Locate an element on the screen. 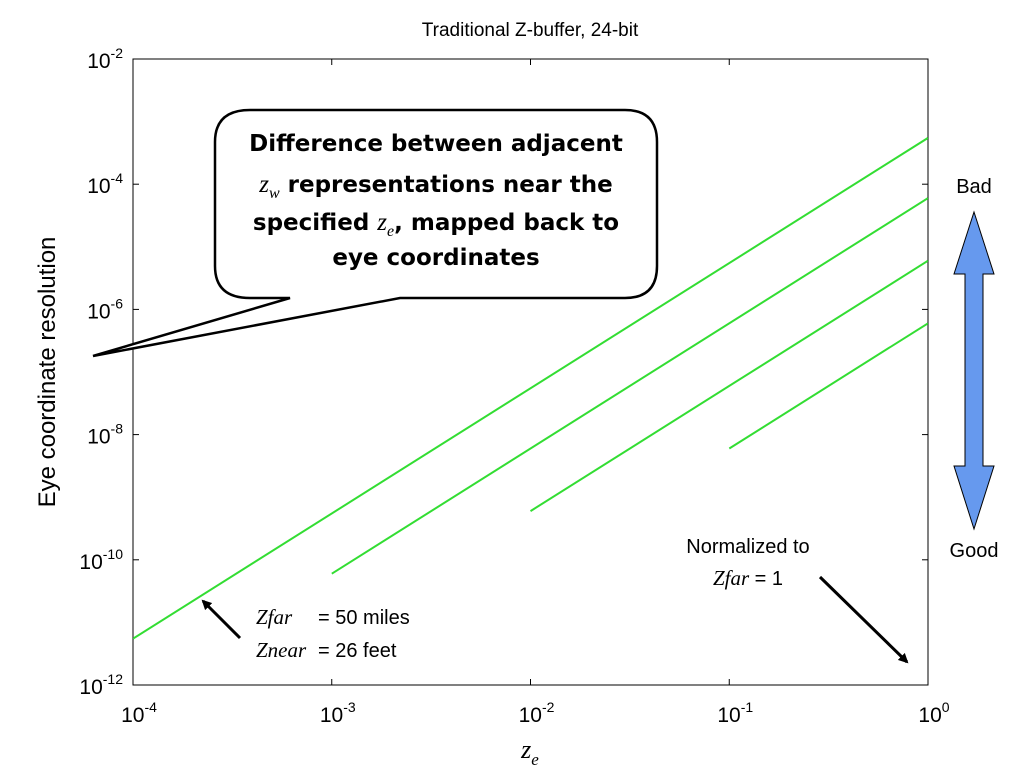  normalized-line2: Zfar = 1 is located at coordinates (748, 578).